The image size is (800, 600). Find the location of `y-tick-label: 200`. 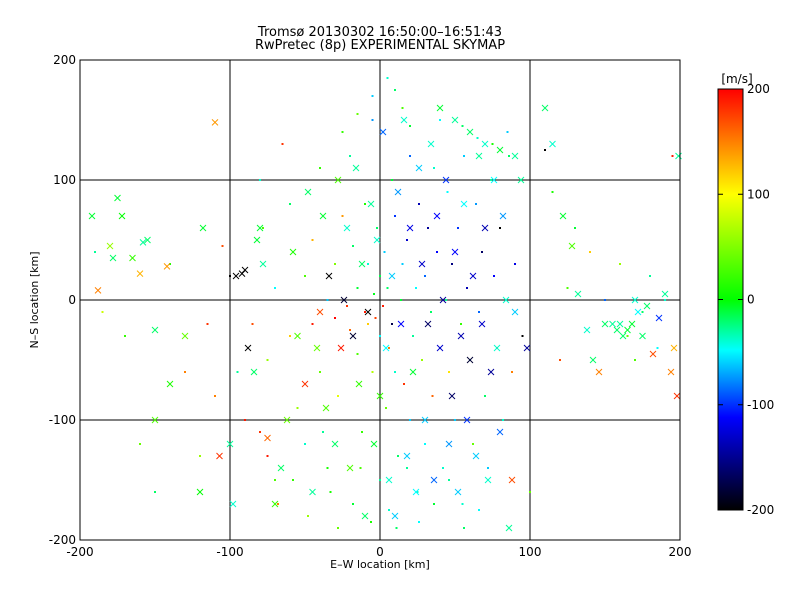

y-tick-label: 200 is located at coordinates (64, 60).